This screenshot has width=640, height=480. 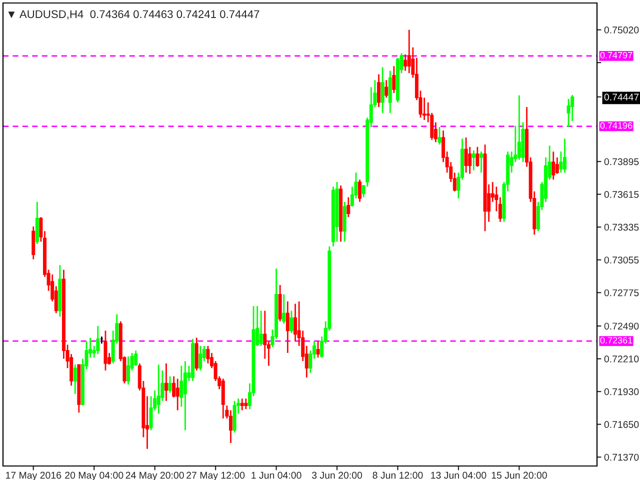 I want to click on y-tick-label: 0.73615, so click(x=621, y=194).